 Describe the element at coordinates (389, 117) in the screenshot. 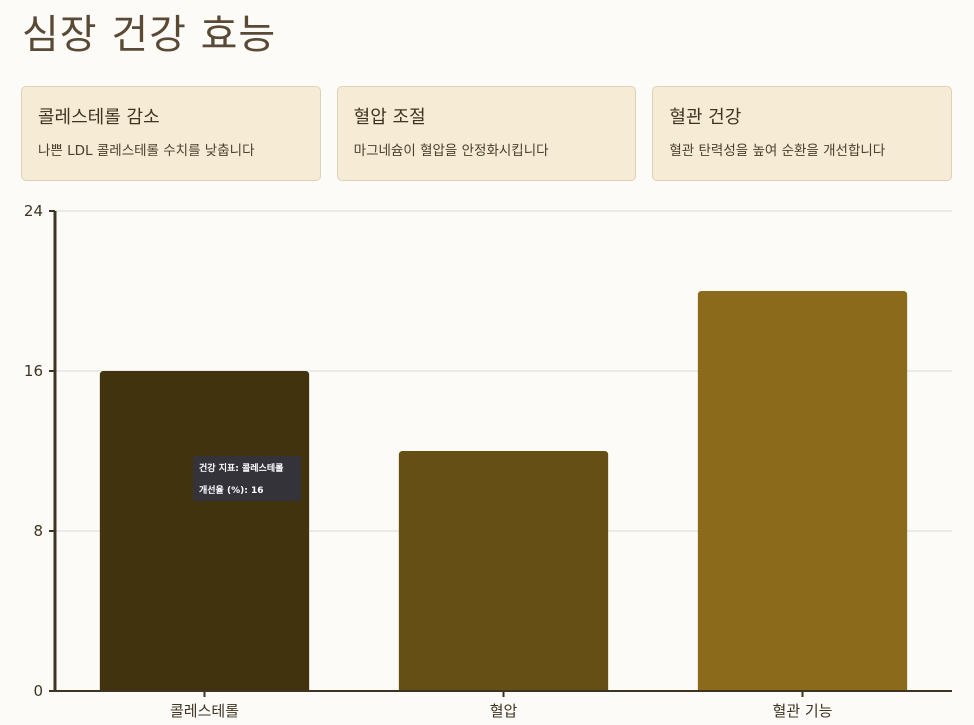

I see `card-title: 혈압 조절` at that location.